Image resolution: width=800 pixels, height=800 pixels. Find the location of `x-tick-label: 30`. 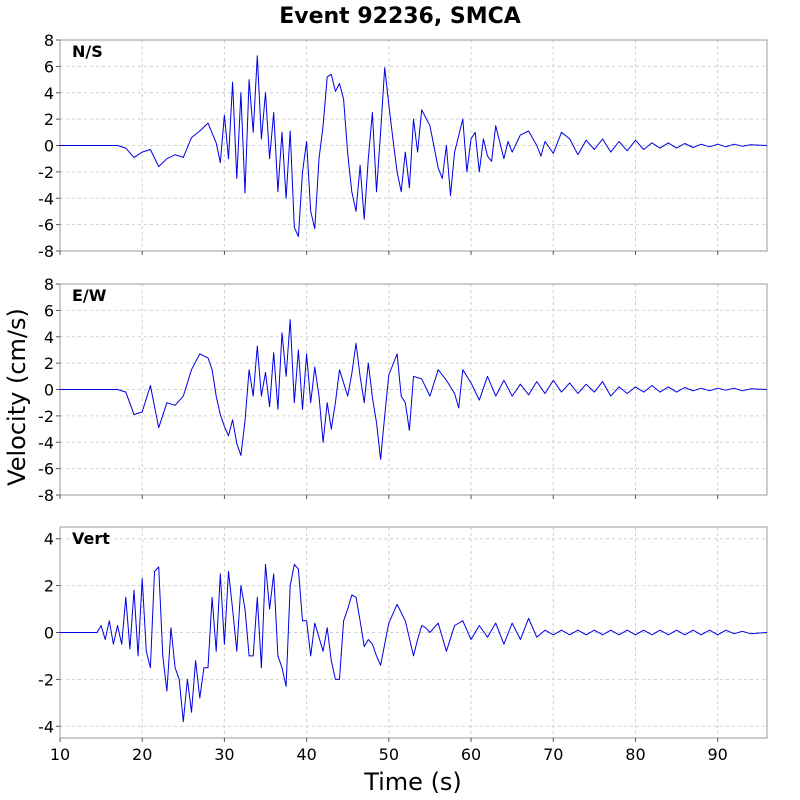

x-tick-label: 30 is located at coordinates (224, 754).